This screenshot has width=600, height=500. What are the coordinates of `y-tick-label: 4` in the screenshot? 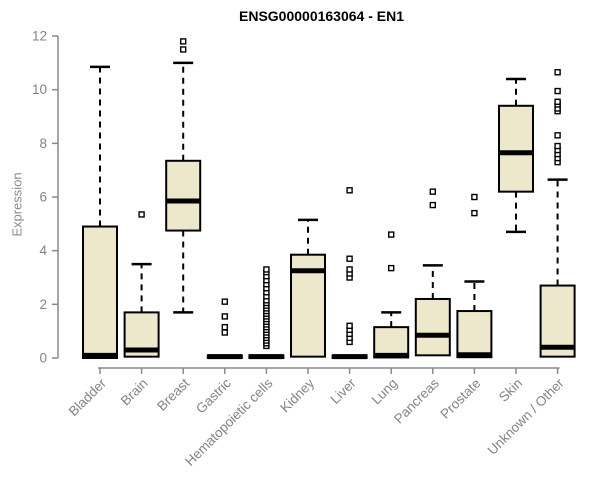 It's located at (43, 250).